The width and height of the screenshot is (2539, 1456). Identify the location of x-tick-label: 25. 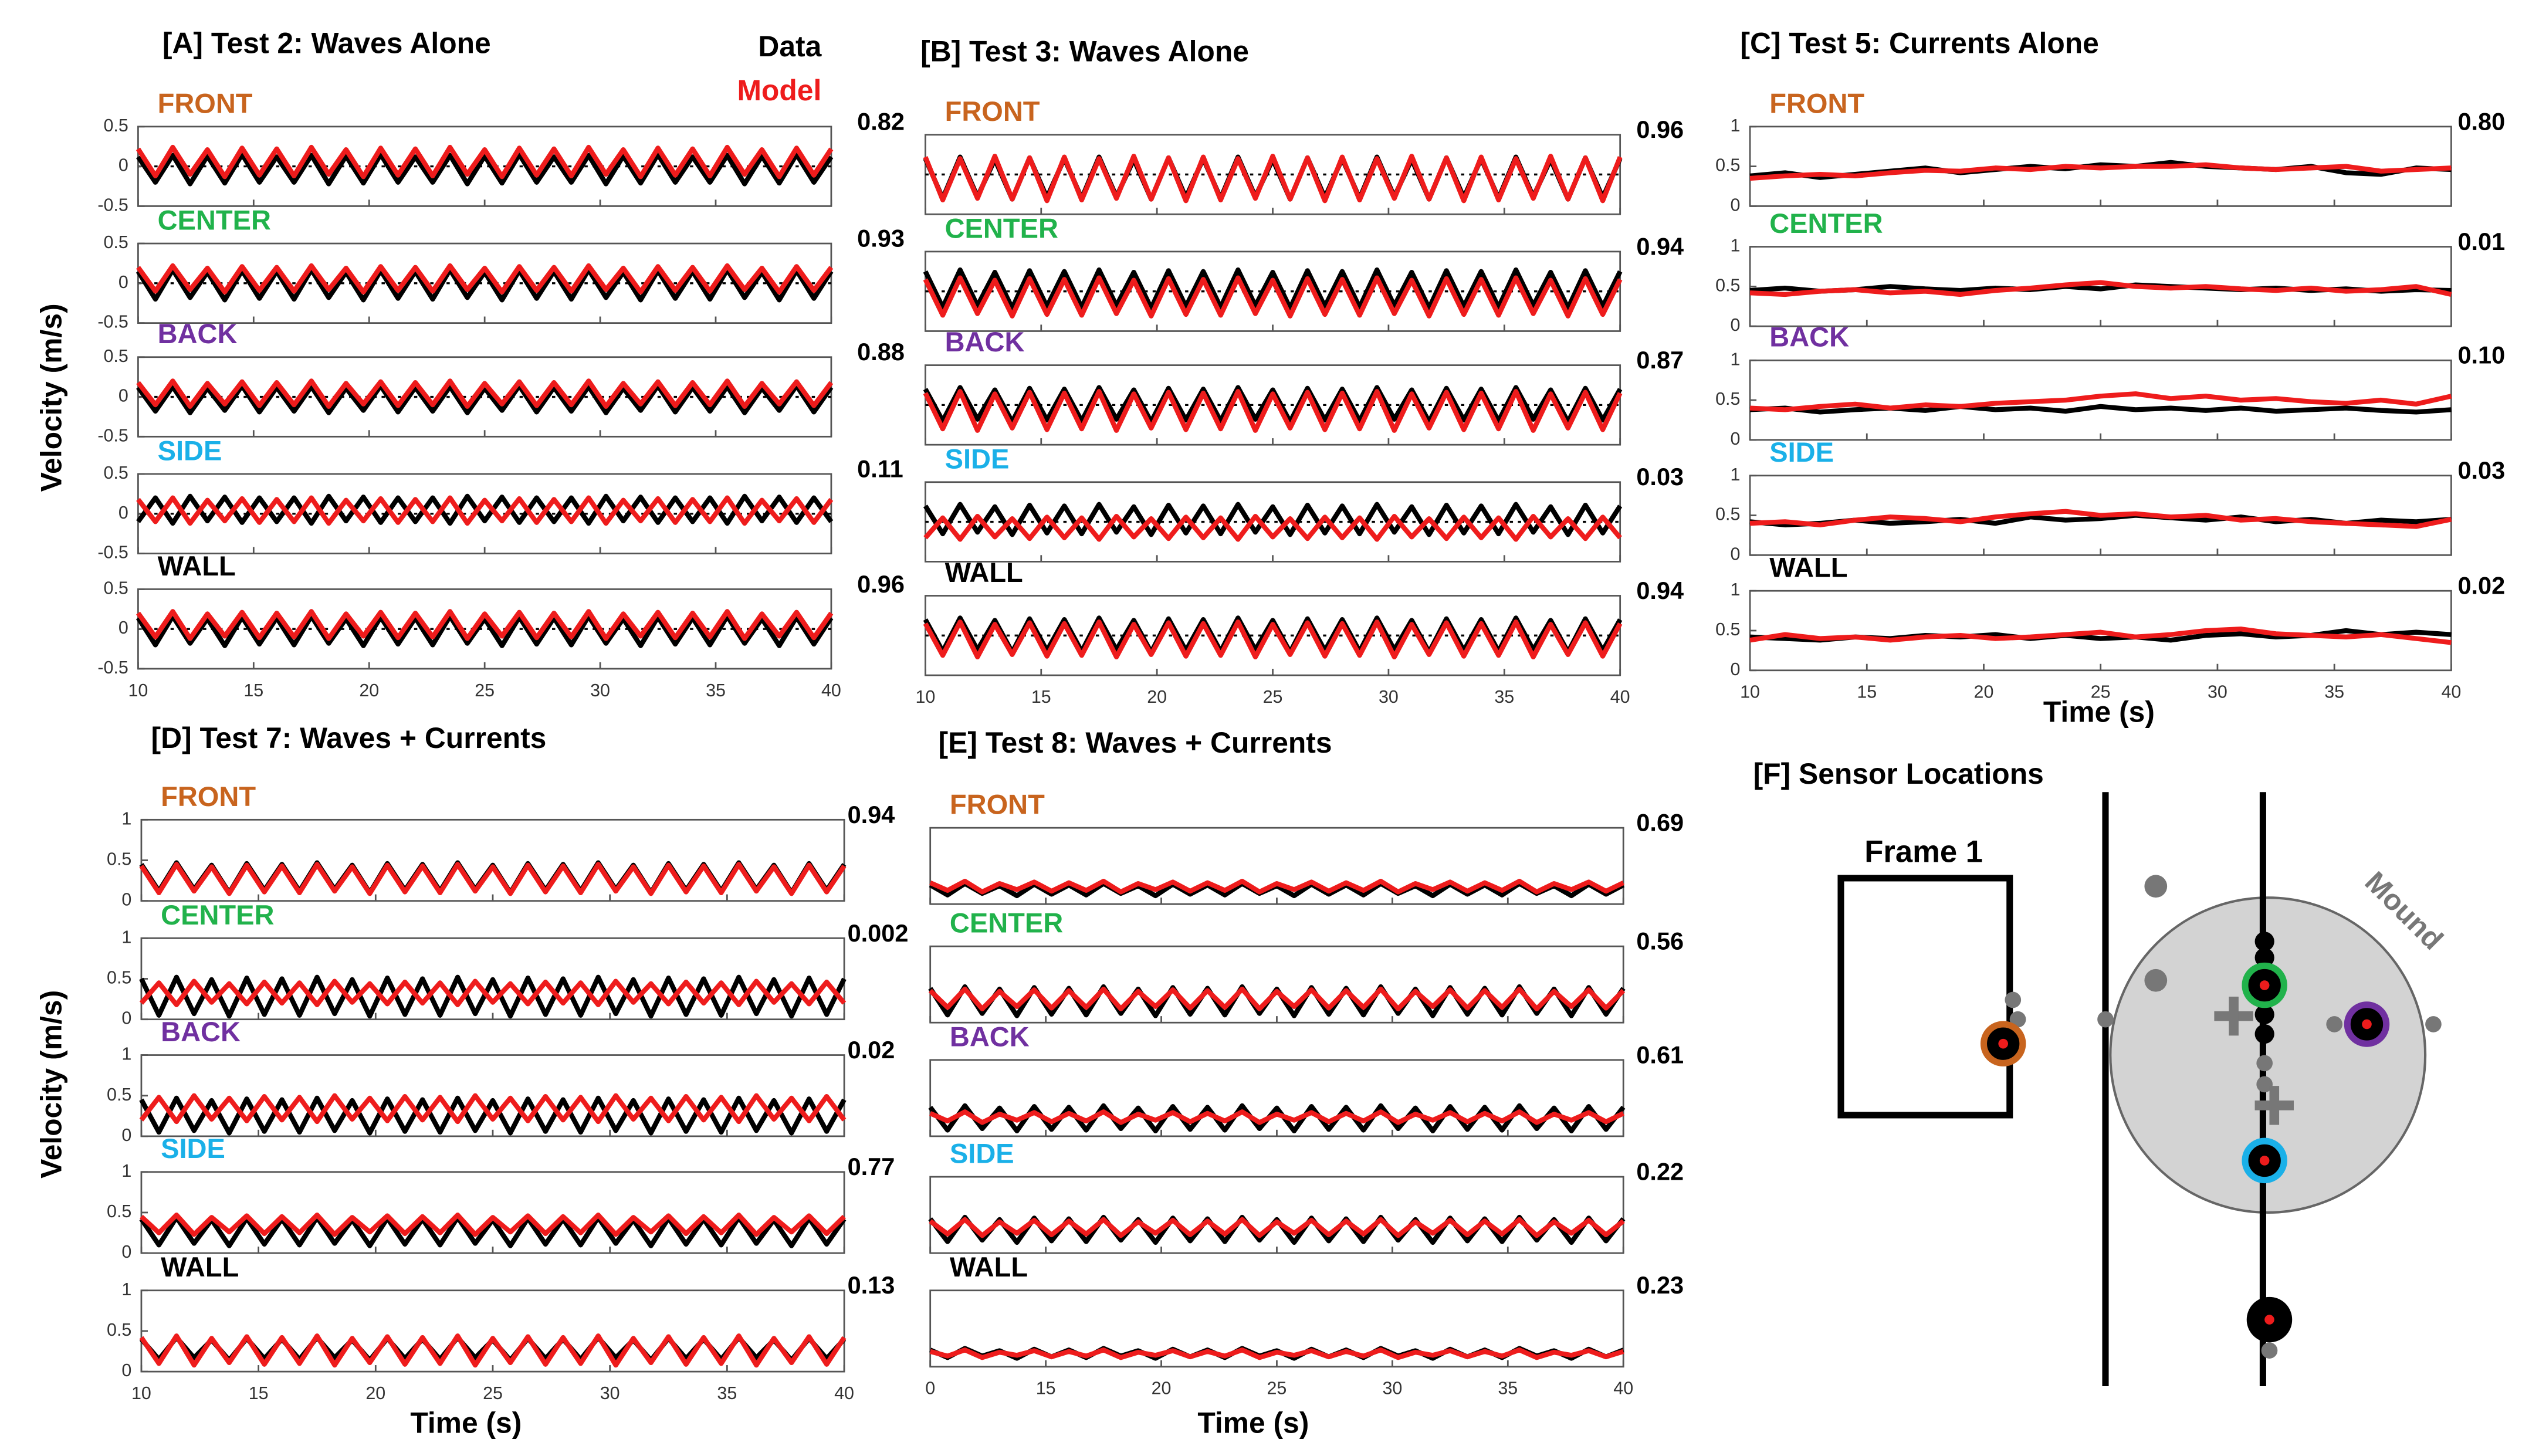
(2101, 692).